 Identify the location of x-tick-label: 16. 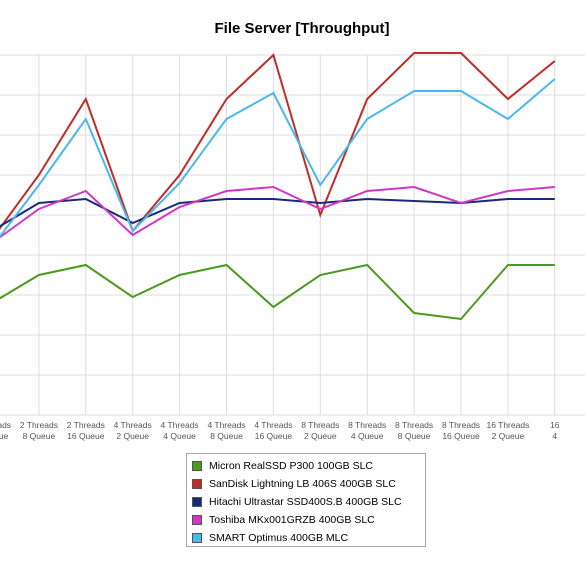
(555, 425).